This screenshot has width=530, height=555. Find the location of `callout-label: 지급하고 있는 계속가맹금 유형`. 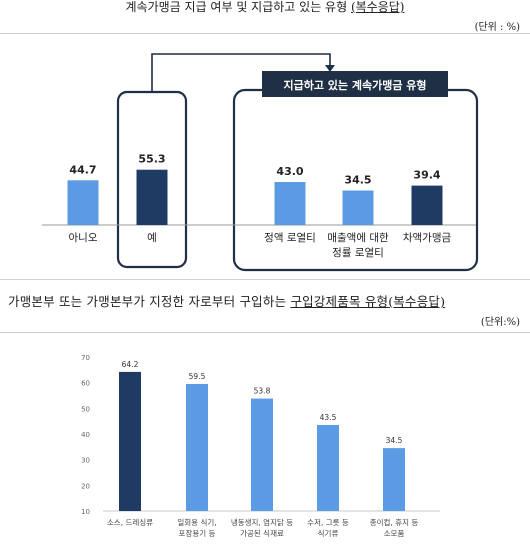

callout-label: 지급하고 있는 계속가맹금 유형 is located at coordinates (354, 85).